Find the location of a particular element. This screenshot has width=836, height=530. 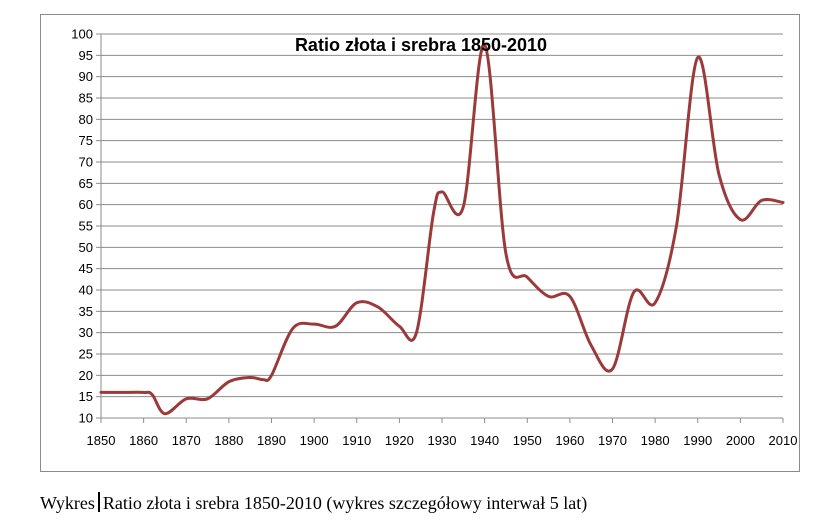

x-tick-label-1870: 1870 is located at coordinates (186, 440).